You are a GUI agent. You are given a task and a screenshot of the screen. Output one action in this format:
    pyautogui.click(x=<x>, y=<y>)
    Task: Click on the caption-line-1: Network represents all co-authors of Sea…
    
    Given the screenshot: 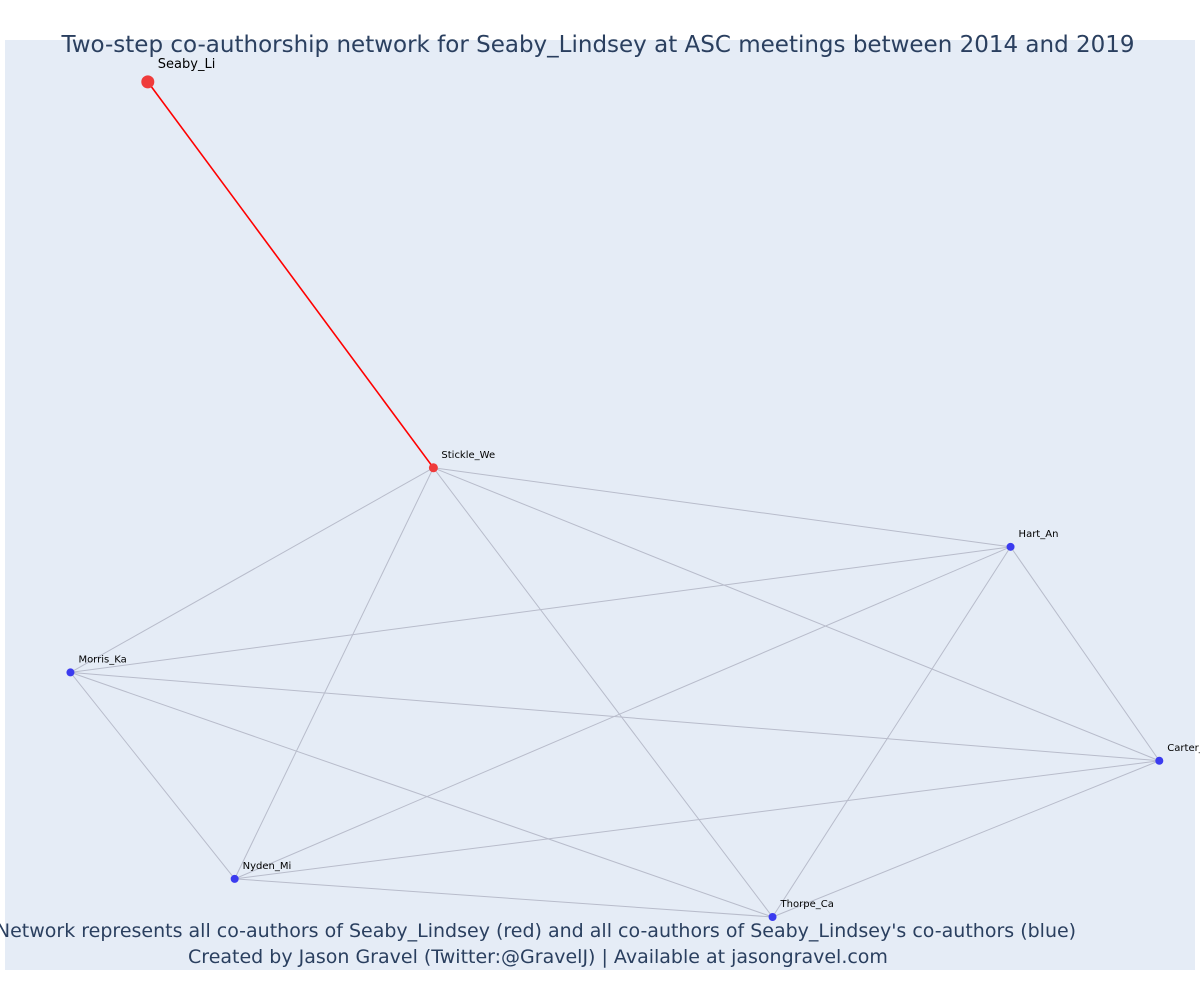 What is the action you would take?
    pyautogui.click(x=538, y=931)
    